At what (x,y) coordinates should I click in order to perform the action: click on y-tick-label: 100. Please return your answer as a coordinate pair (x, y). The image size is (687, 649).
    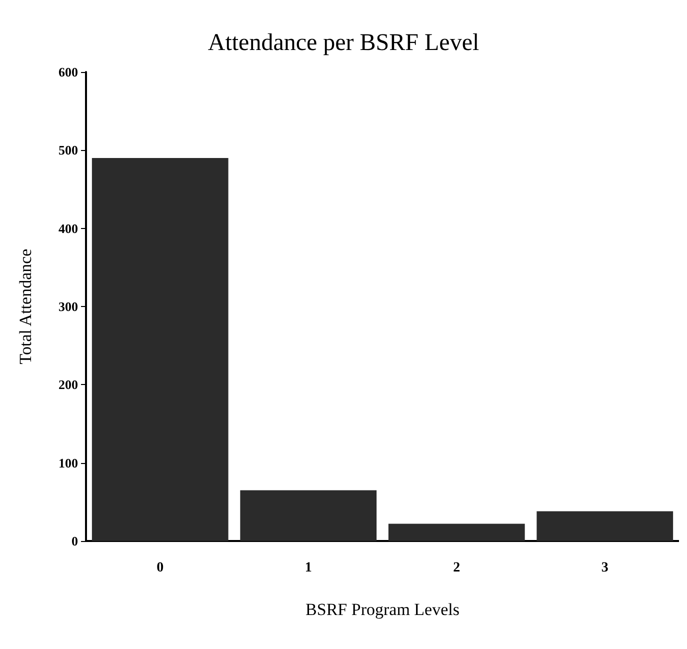
    Looking at the image, I should click on (68, 462).